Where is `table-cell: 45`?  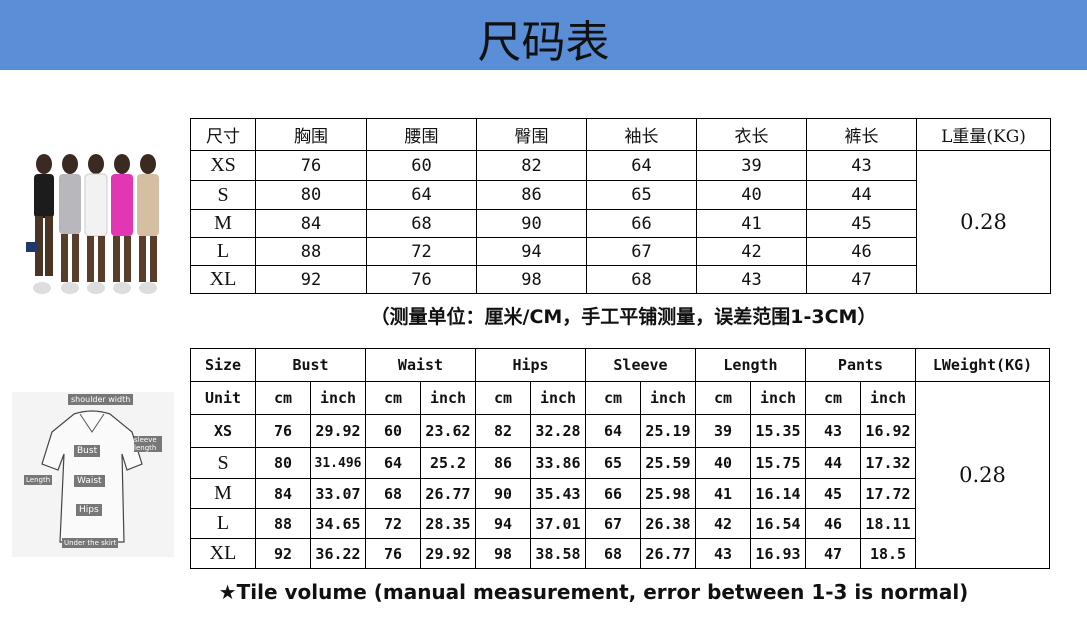 table-cell: 45 is located at coordinates (861, 223).